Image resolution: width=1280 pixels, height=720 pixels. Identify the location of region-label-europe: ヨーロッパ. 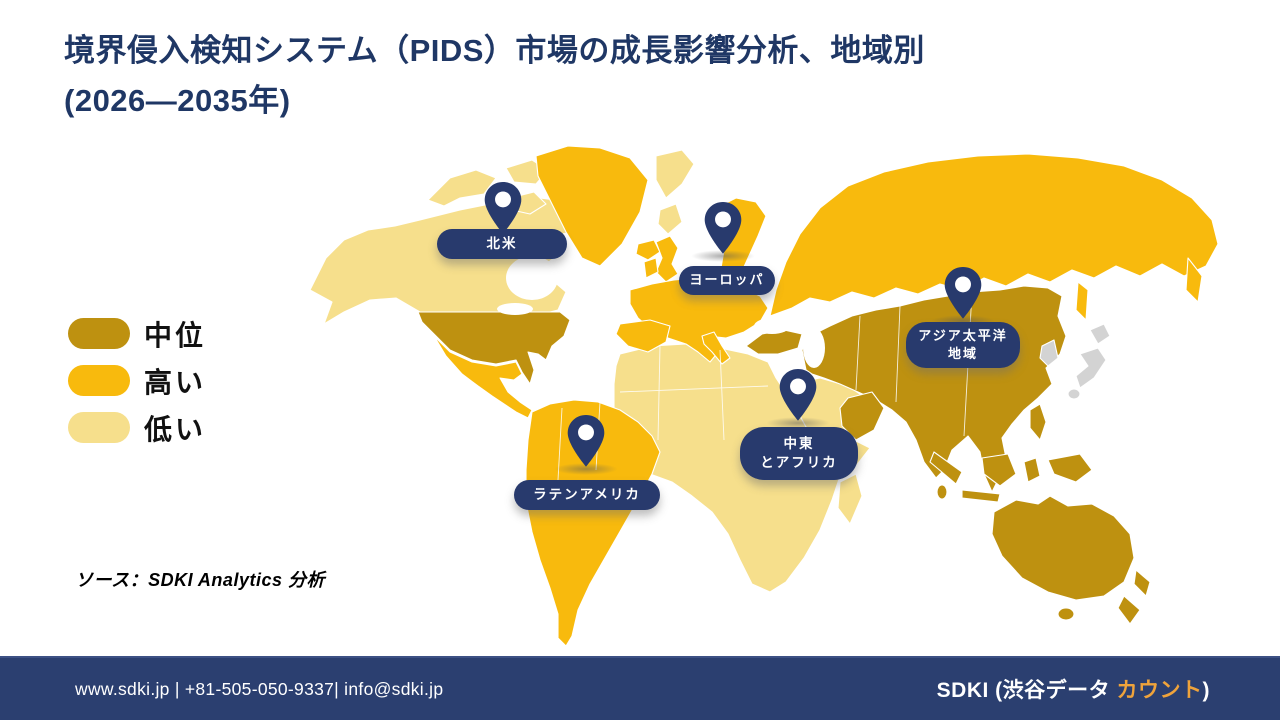
(727, 280).